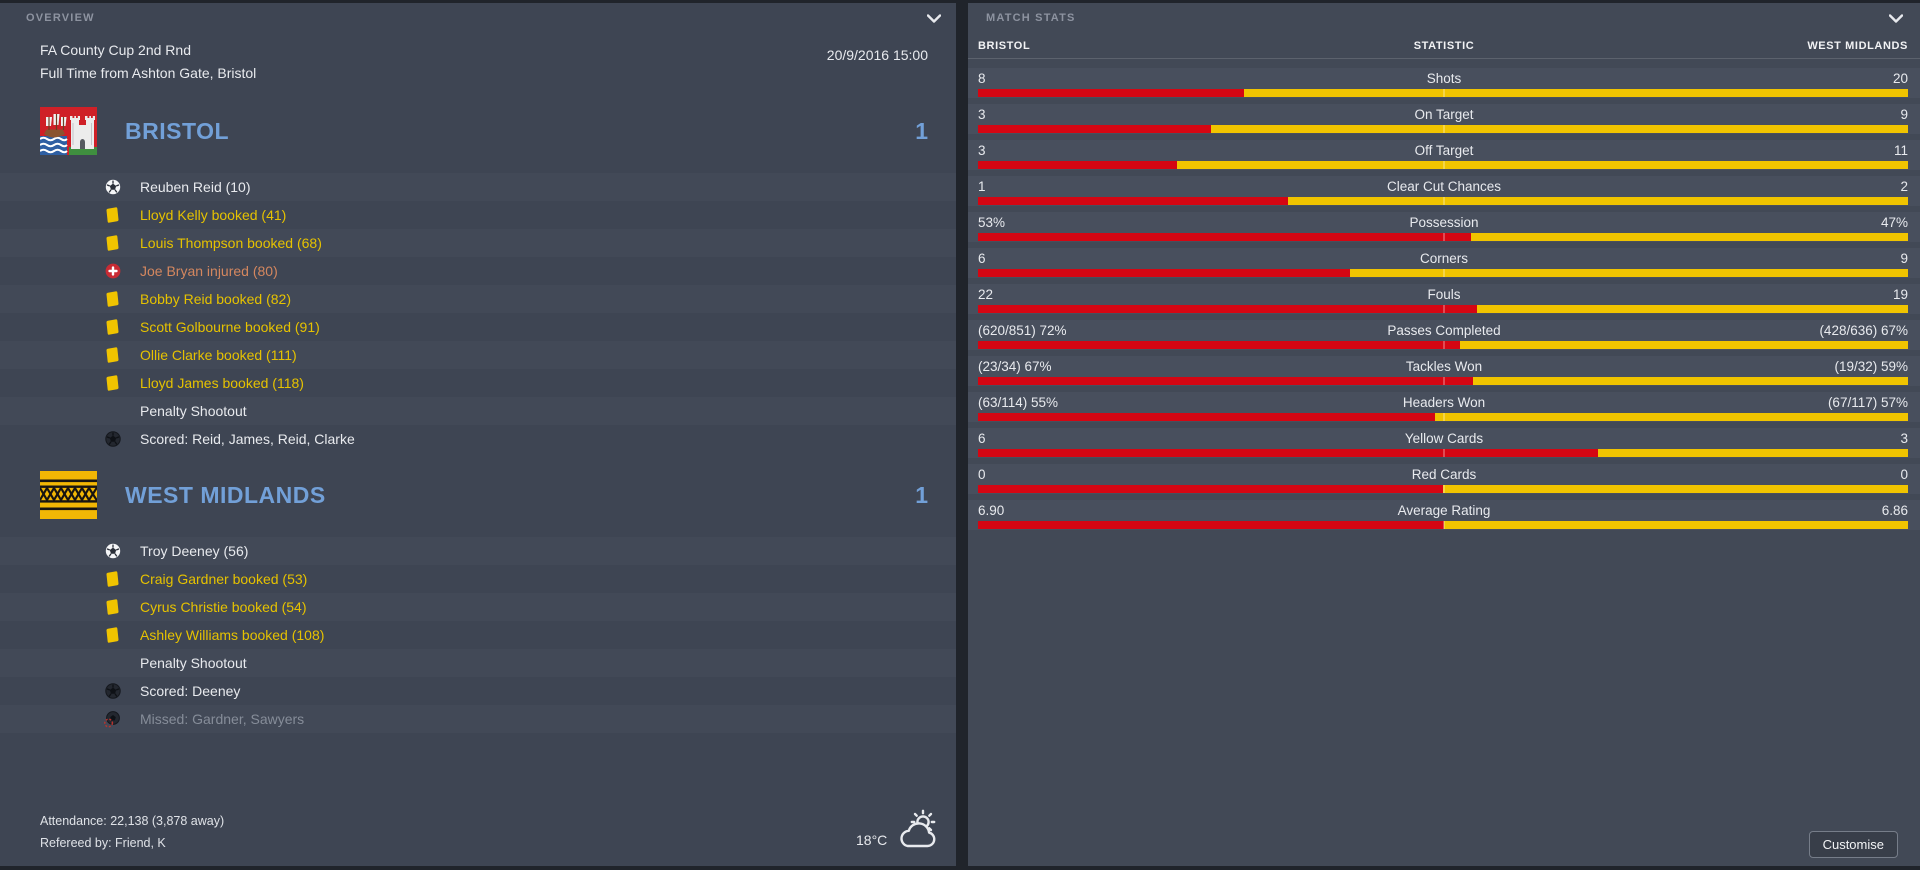 The height and width of the screenshot is (870, 1920). I want to click on injury-icon, so click(112, 271).